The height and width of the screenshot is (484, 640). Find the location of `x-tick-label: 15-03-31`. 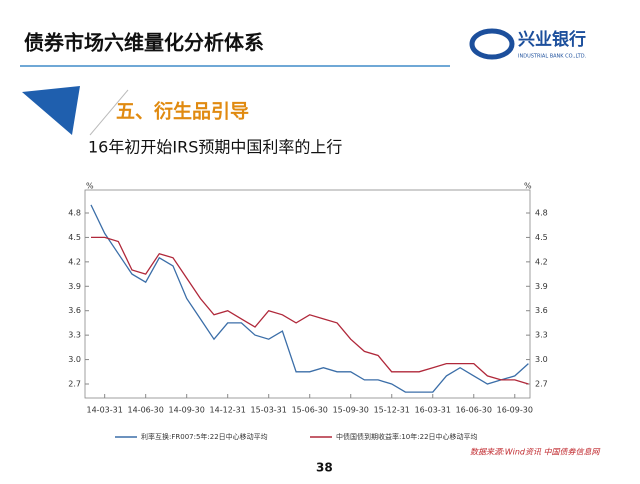

x-tick-label: 15-03-31 is located at coordinates (269, 410).